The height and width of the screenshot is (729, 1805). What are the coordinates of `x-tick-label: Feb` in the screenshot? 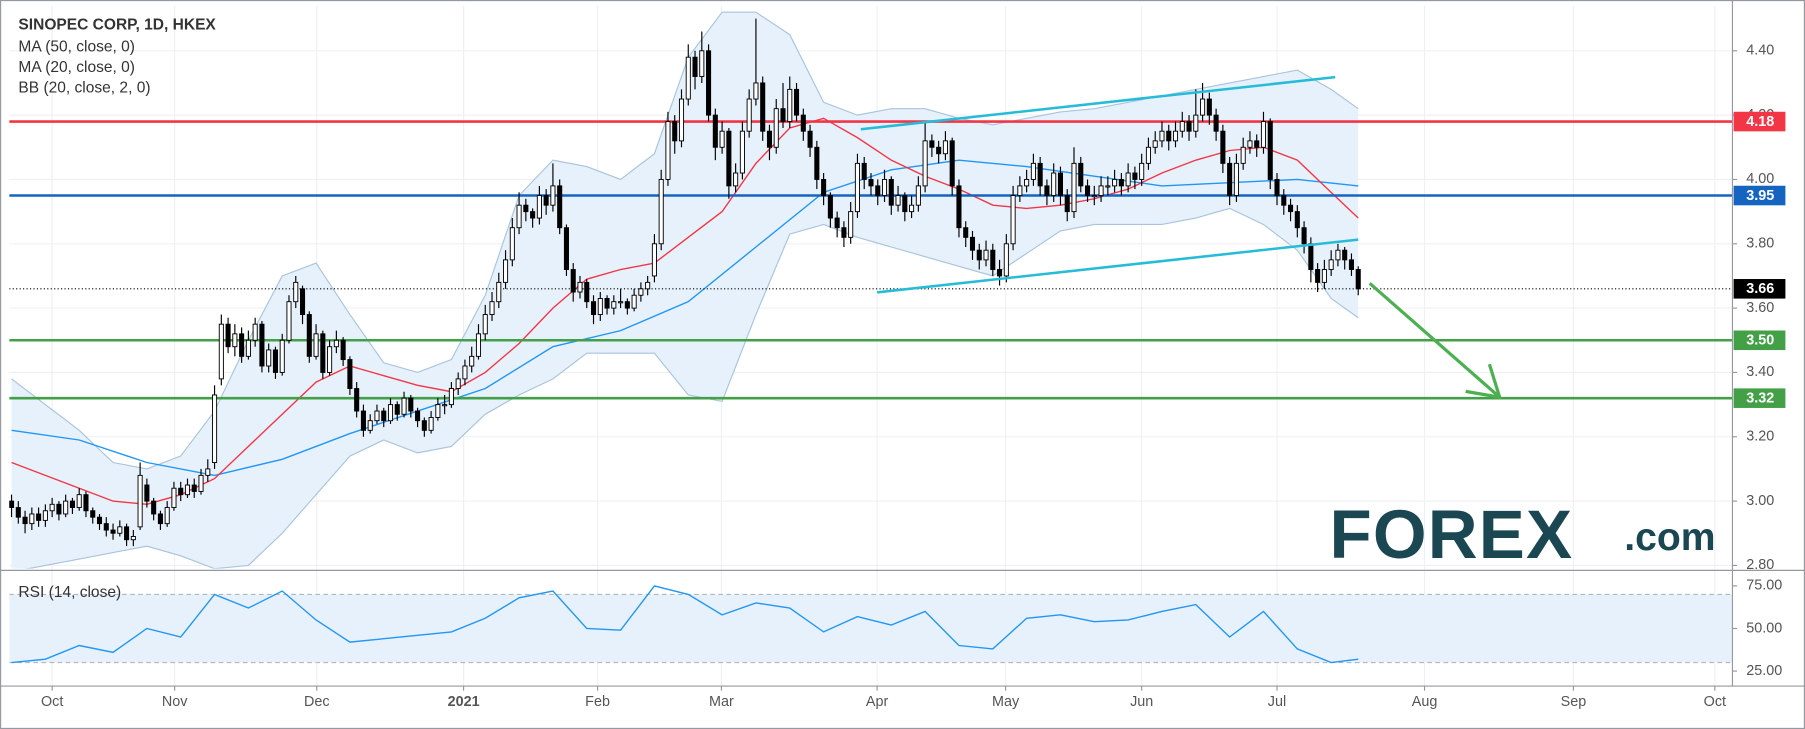 It's located at (597, 702).